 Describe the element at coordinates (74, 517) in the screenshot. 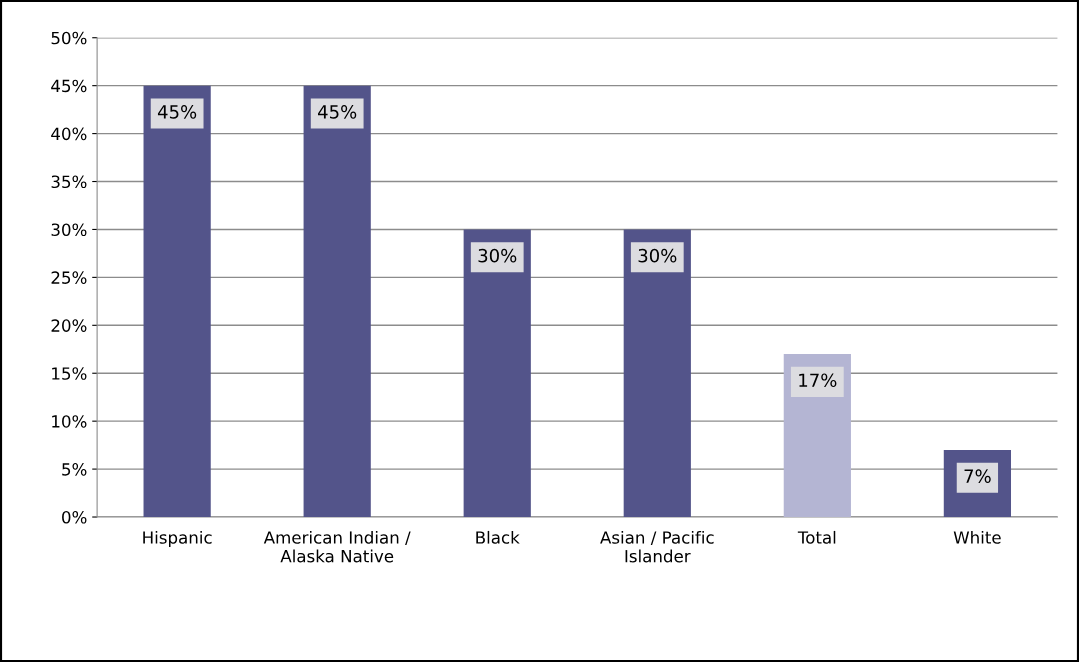

I see `y-tick-label: 0%` at that location.